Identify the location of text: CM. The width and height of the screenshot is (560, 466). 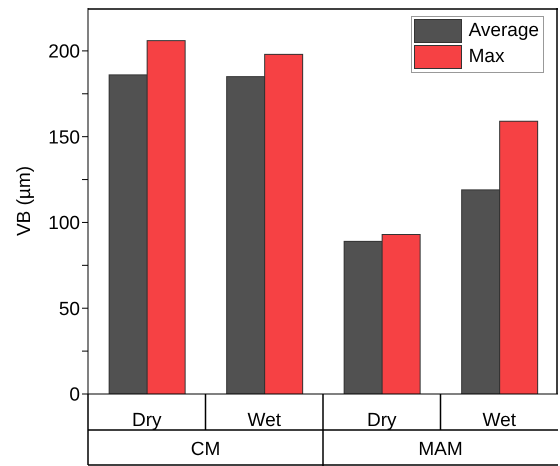
(205, 449).